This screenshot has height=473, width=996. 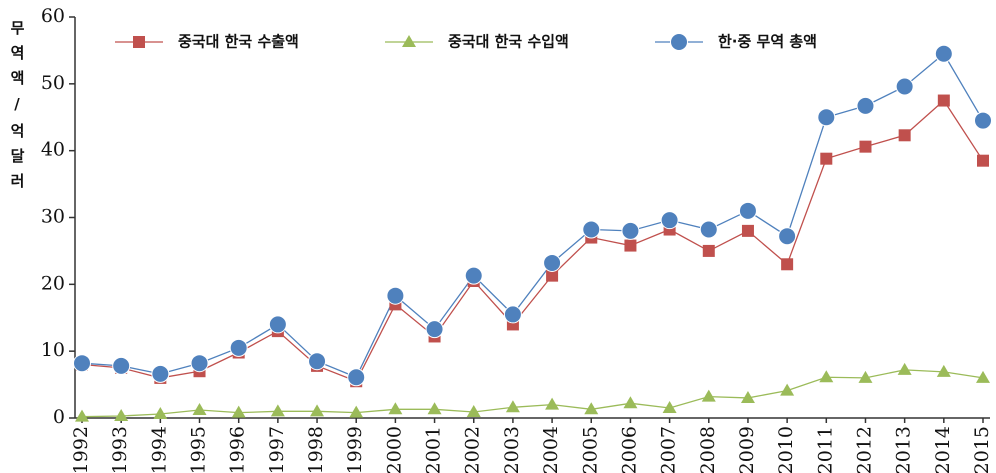 I want to click on y-tick-label: 60, so click(x=53, y=16).